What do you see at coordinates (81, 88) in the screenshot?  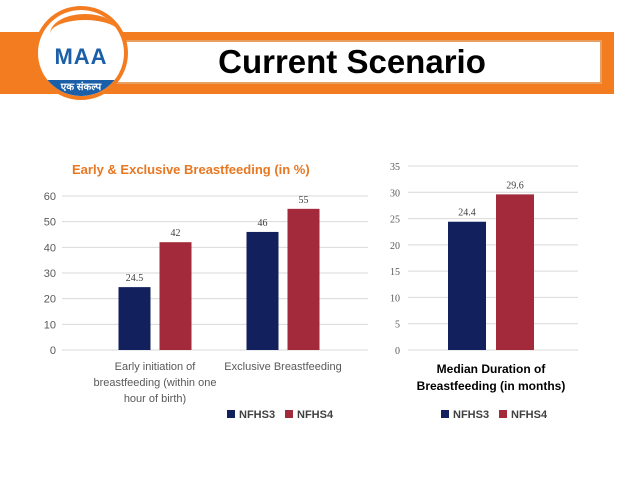 I see `logo-tagline: एक संकल्प` at bounding box center [81, 88].